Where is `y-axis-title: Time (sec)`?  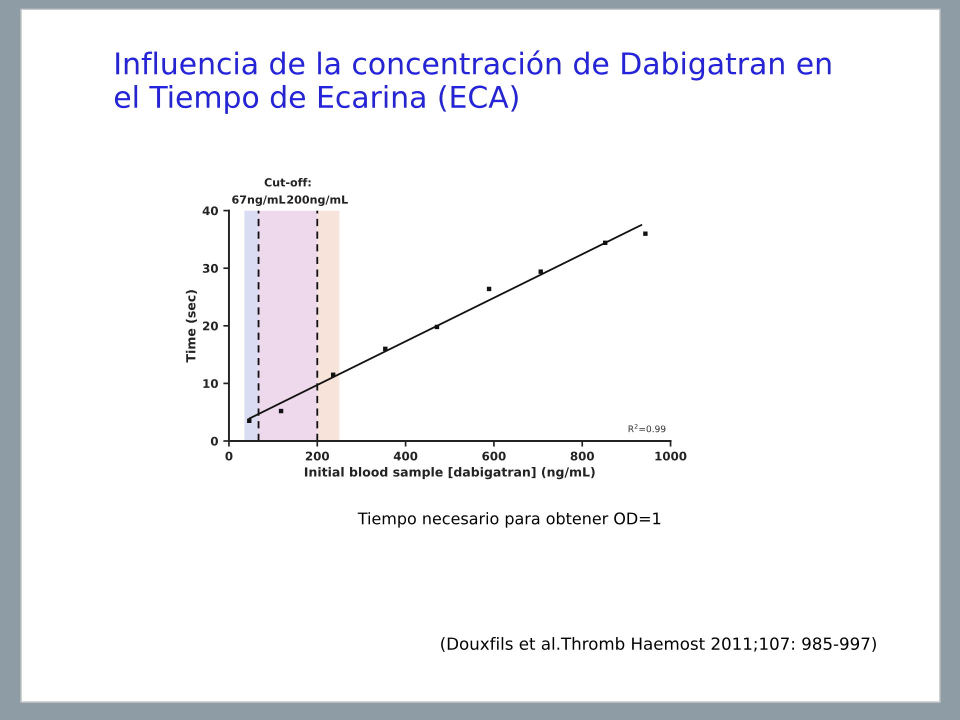
y-axis-title: Time (sec) is located at coordinates (191, 326).